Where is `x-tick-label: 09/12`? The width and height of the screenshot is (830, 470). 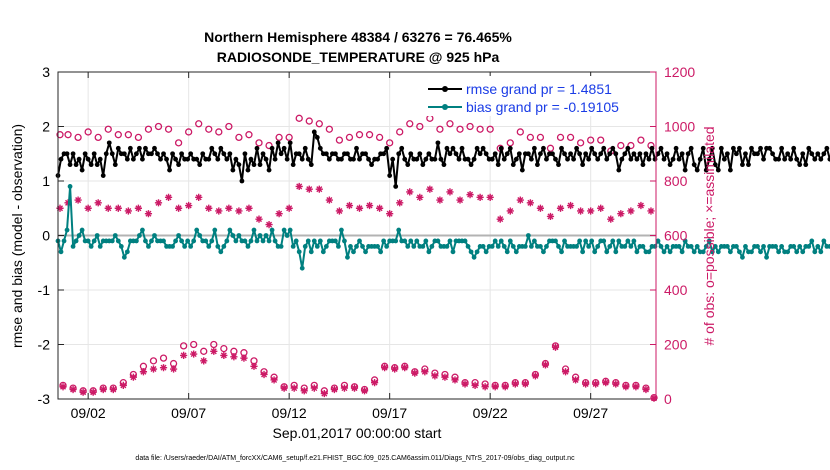
x-tick-label: 09/12 is located at coordinates (289, 413).